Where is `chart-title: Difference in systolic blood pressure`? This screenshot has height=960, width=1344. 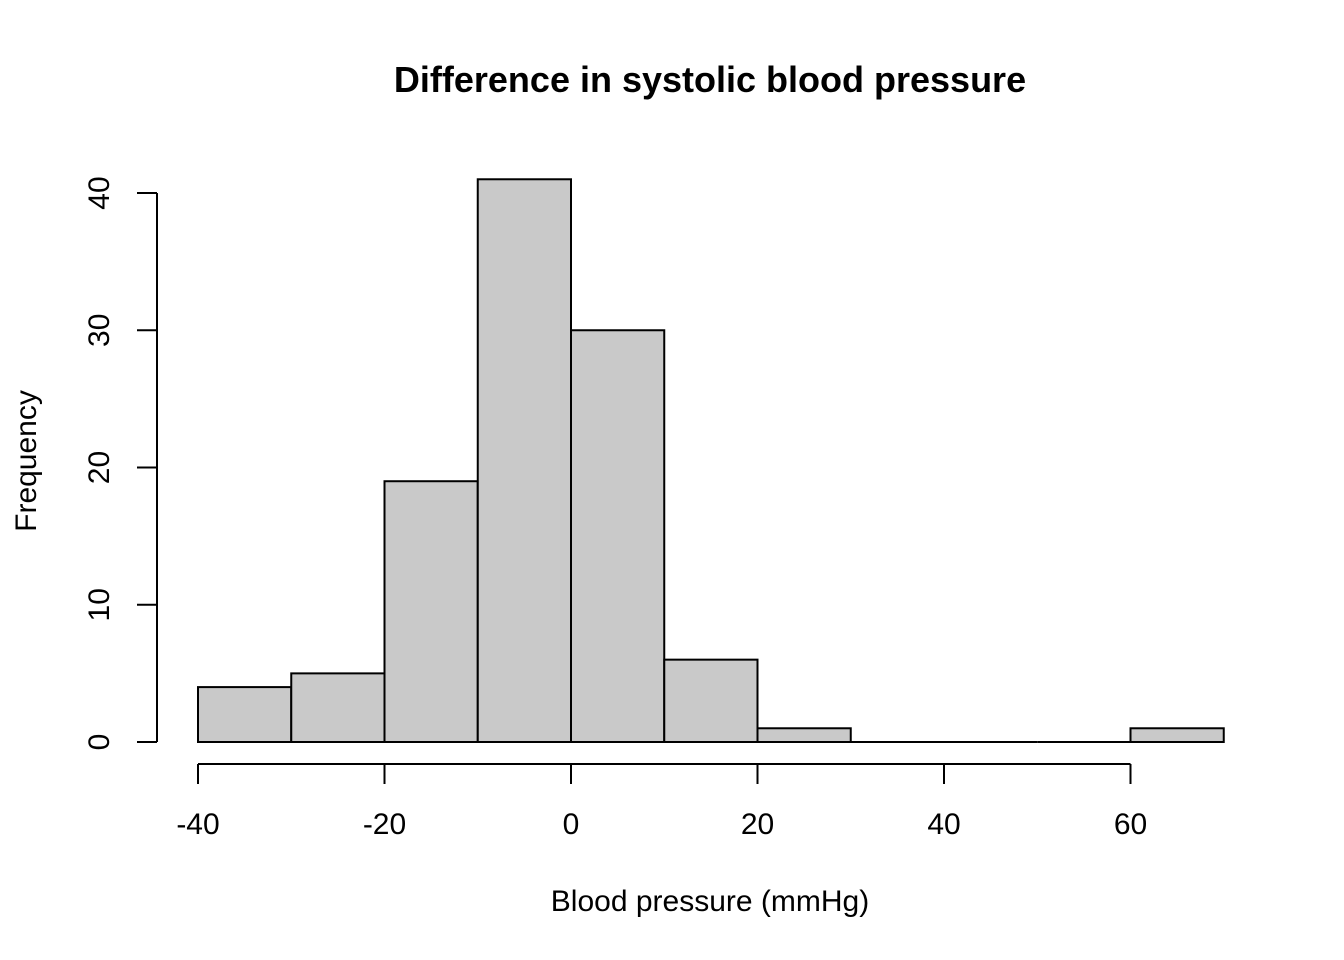 chart-title: Difference in systolic blood pressure is located at coordinates (710, 79).